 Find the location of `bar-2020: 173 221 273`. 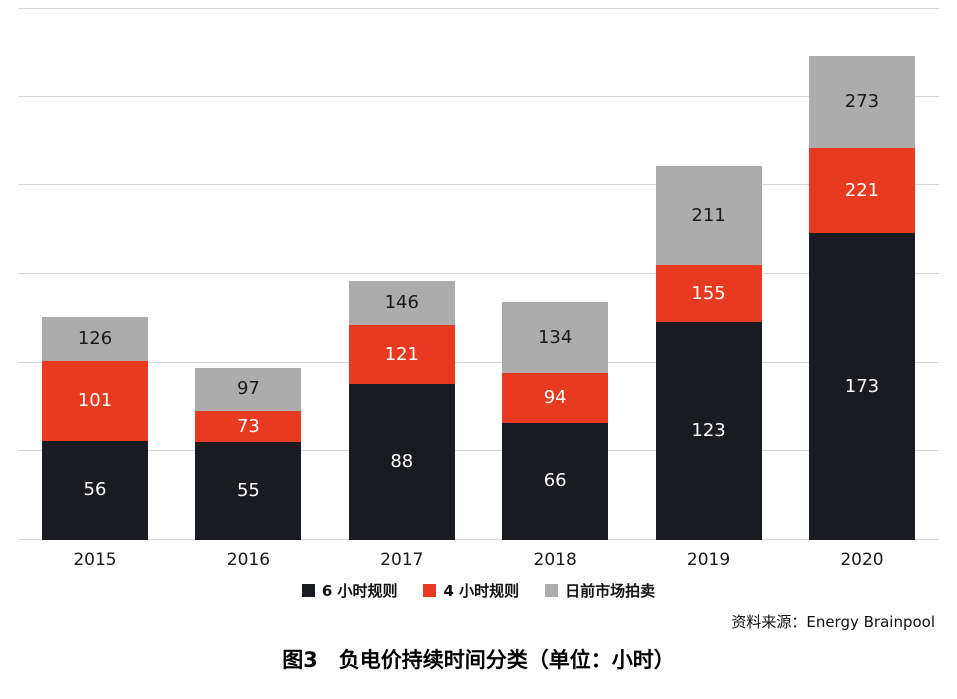

bar-2020: 173 221 273 is located at coordinates (861, 297).